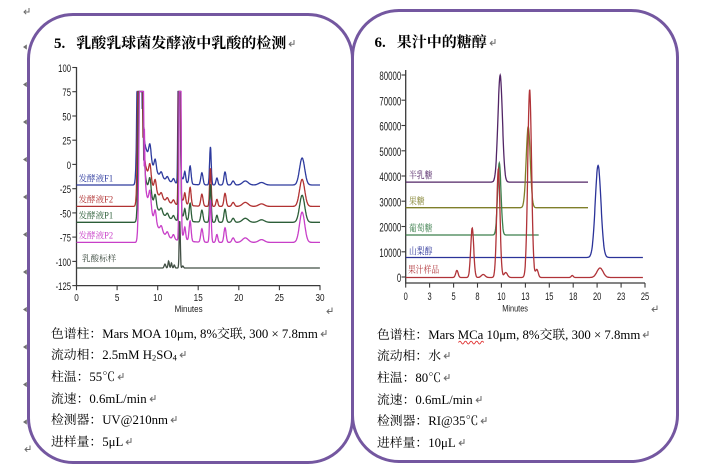  What do you see at coordinates (390, 203) in the screenshot?
I see `svg-text: 30000` at bounding box center [390, 203].